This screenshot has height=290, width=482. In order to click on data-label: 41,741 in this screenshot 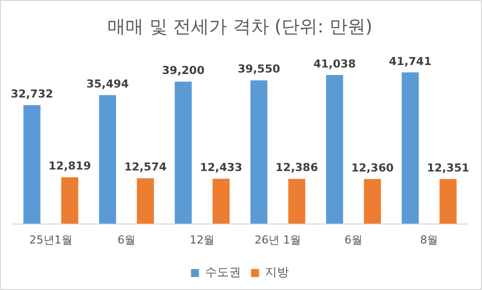, I will do `click(410, 61)`.